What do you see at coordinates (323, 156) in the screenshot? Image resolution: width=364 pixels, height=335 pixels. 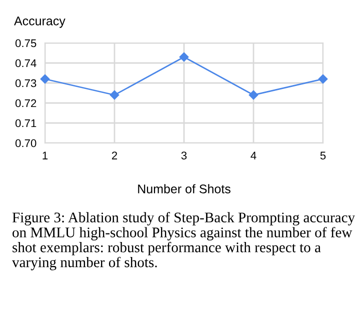 I see `x-tick-label: 5` at bounding box center [323, 156].